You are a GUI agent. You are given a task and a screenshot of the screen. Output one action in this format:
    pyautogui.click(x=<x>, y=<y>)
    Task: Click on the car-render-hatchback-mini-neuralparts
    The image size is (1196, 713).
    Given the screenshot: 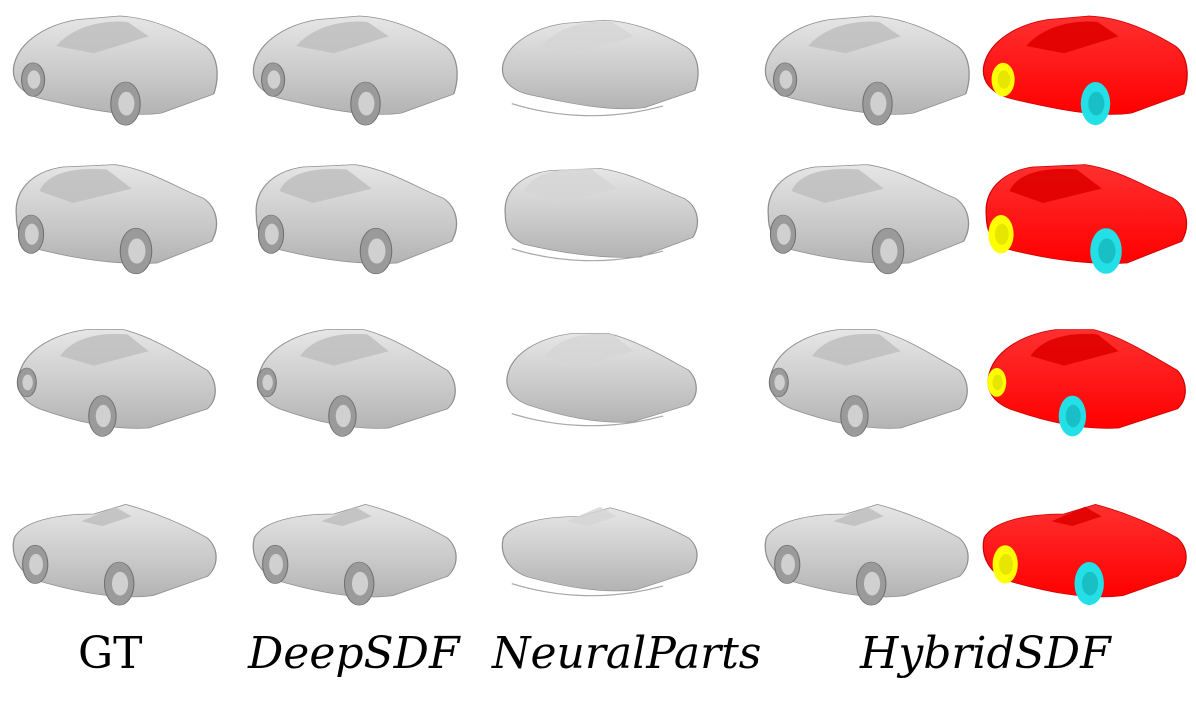 What is the action you would take?
    pyautogui.click(x=601, y=215)
    